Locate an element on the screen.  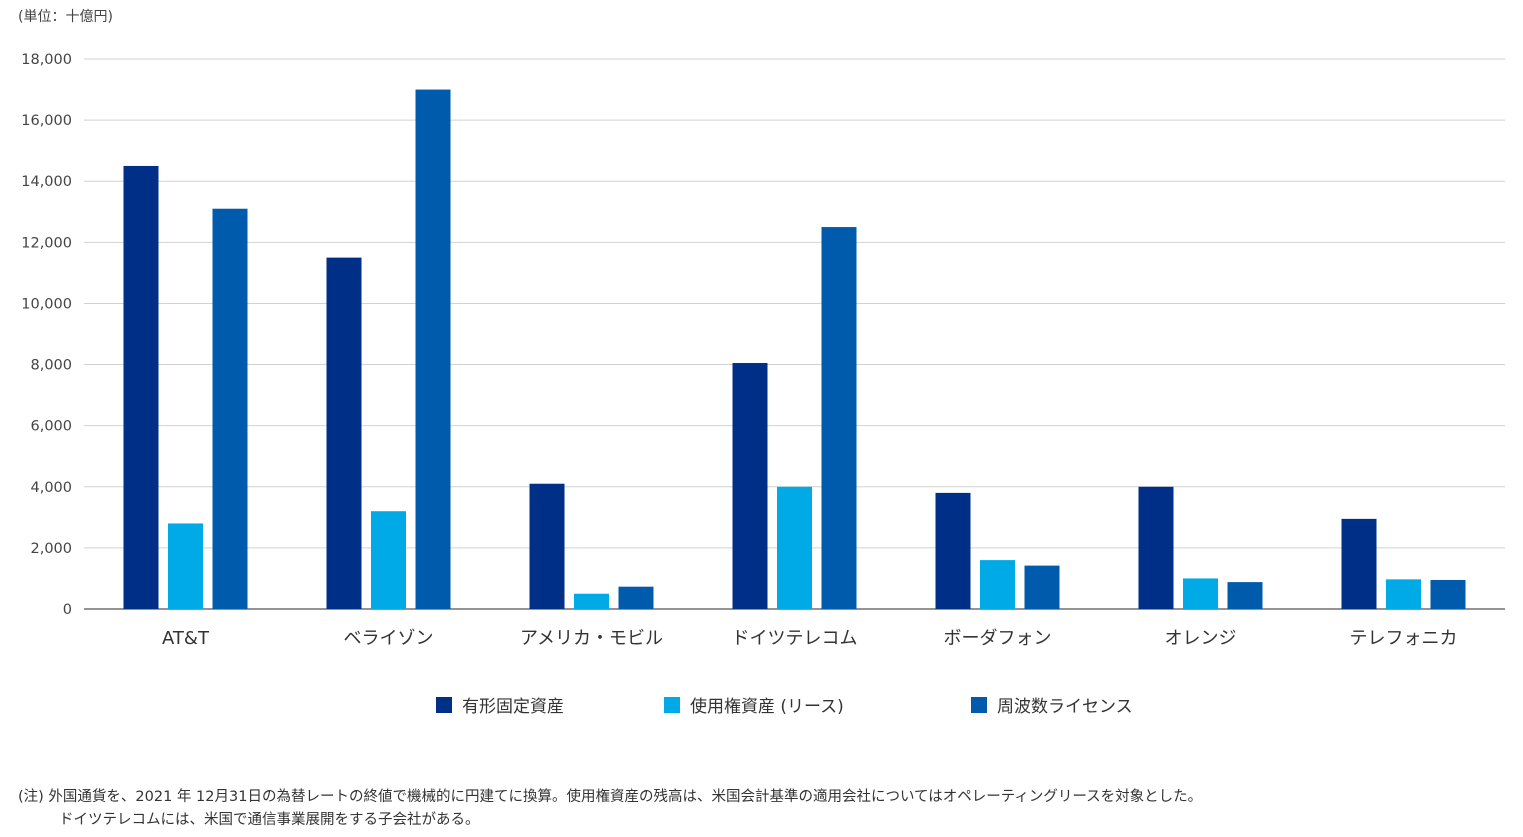
y-tick-label: 8,000 is located at coordinates (51, 366).